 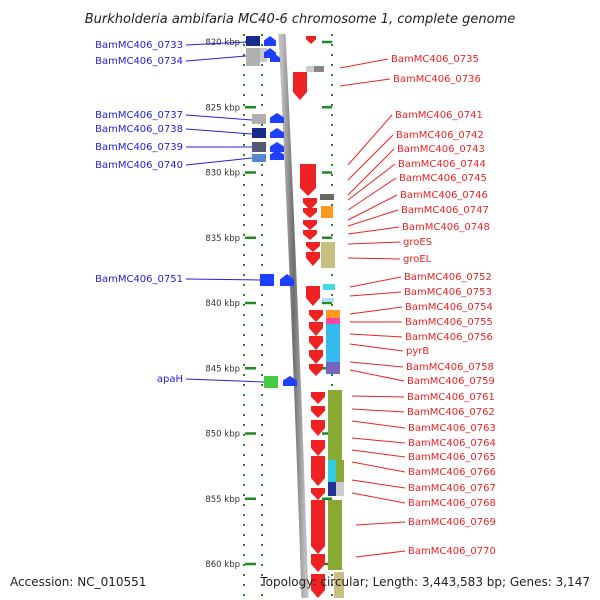 What do you see at coordinates (222, 500) in the screenshot?
I see `axis-tick-label: 855 kbp` at bounding box center [222, 500].